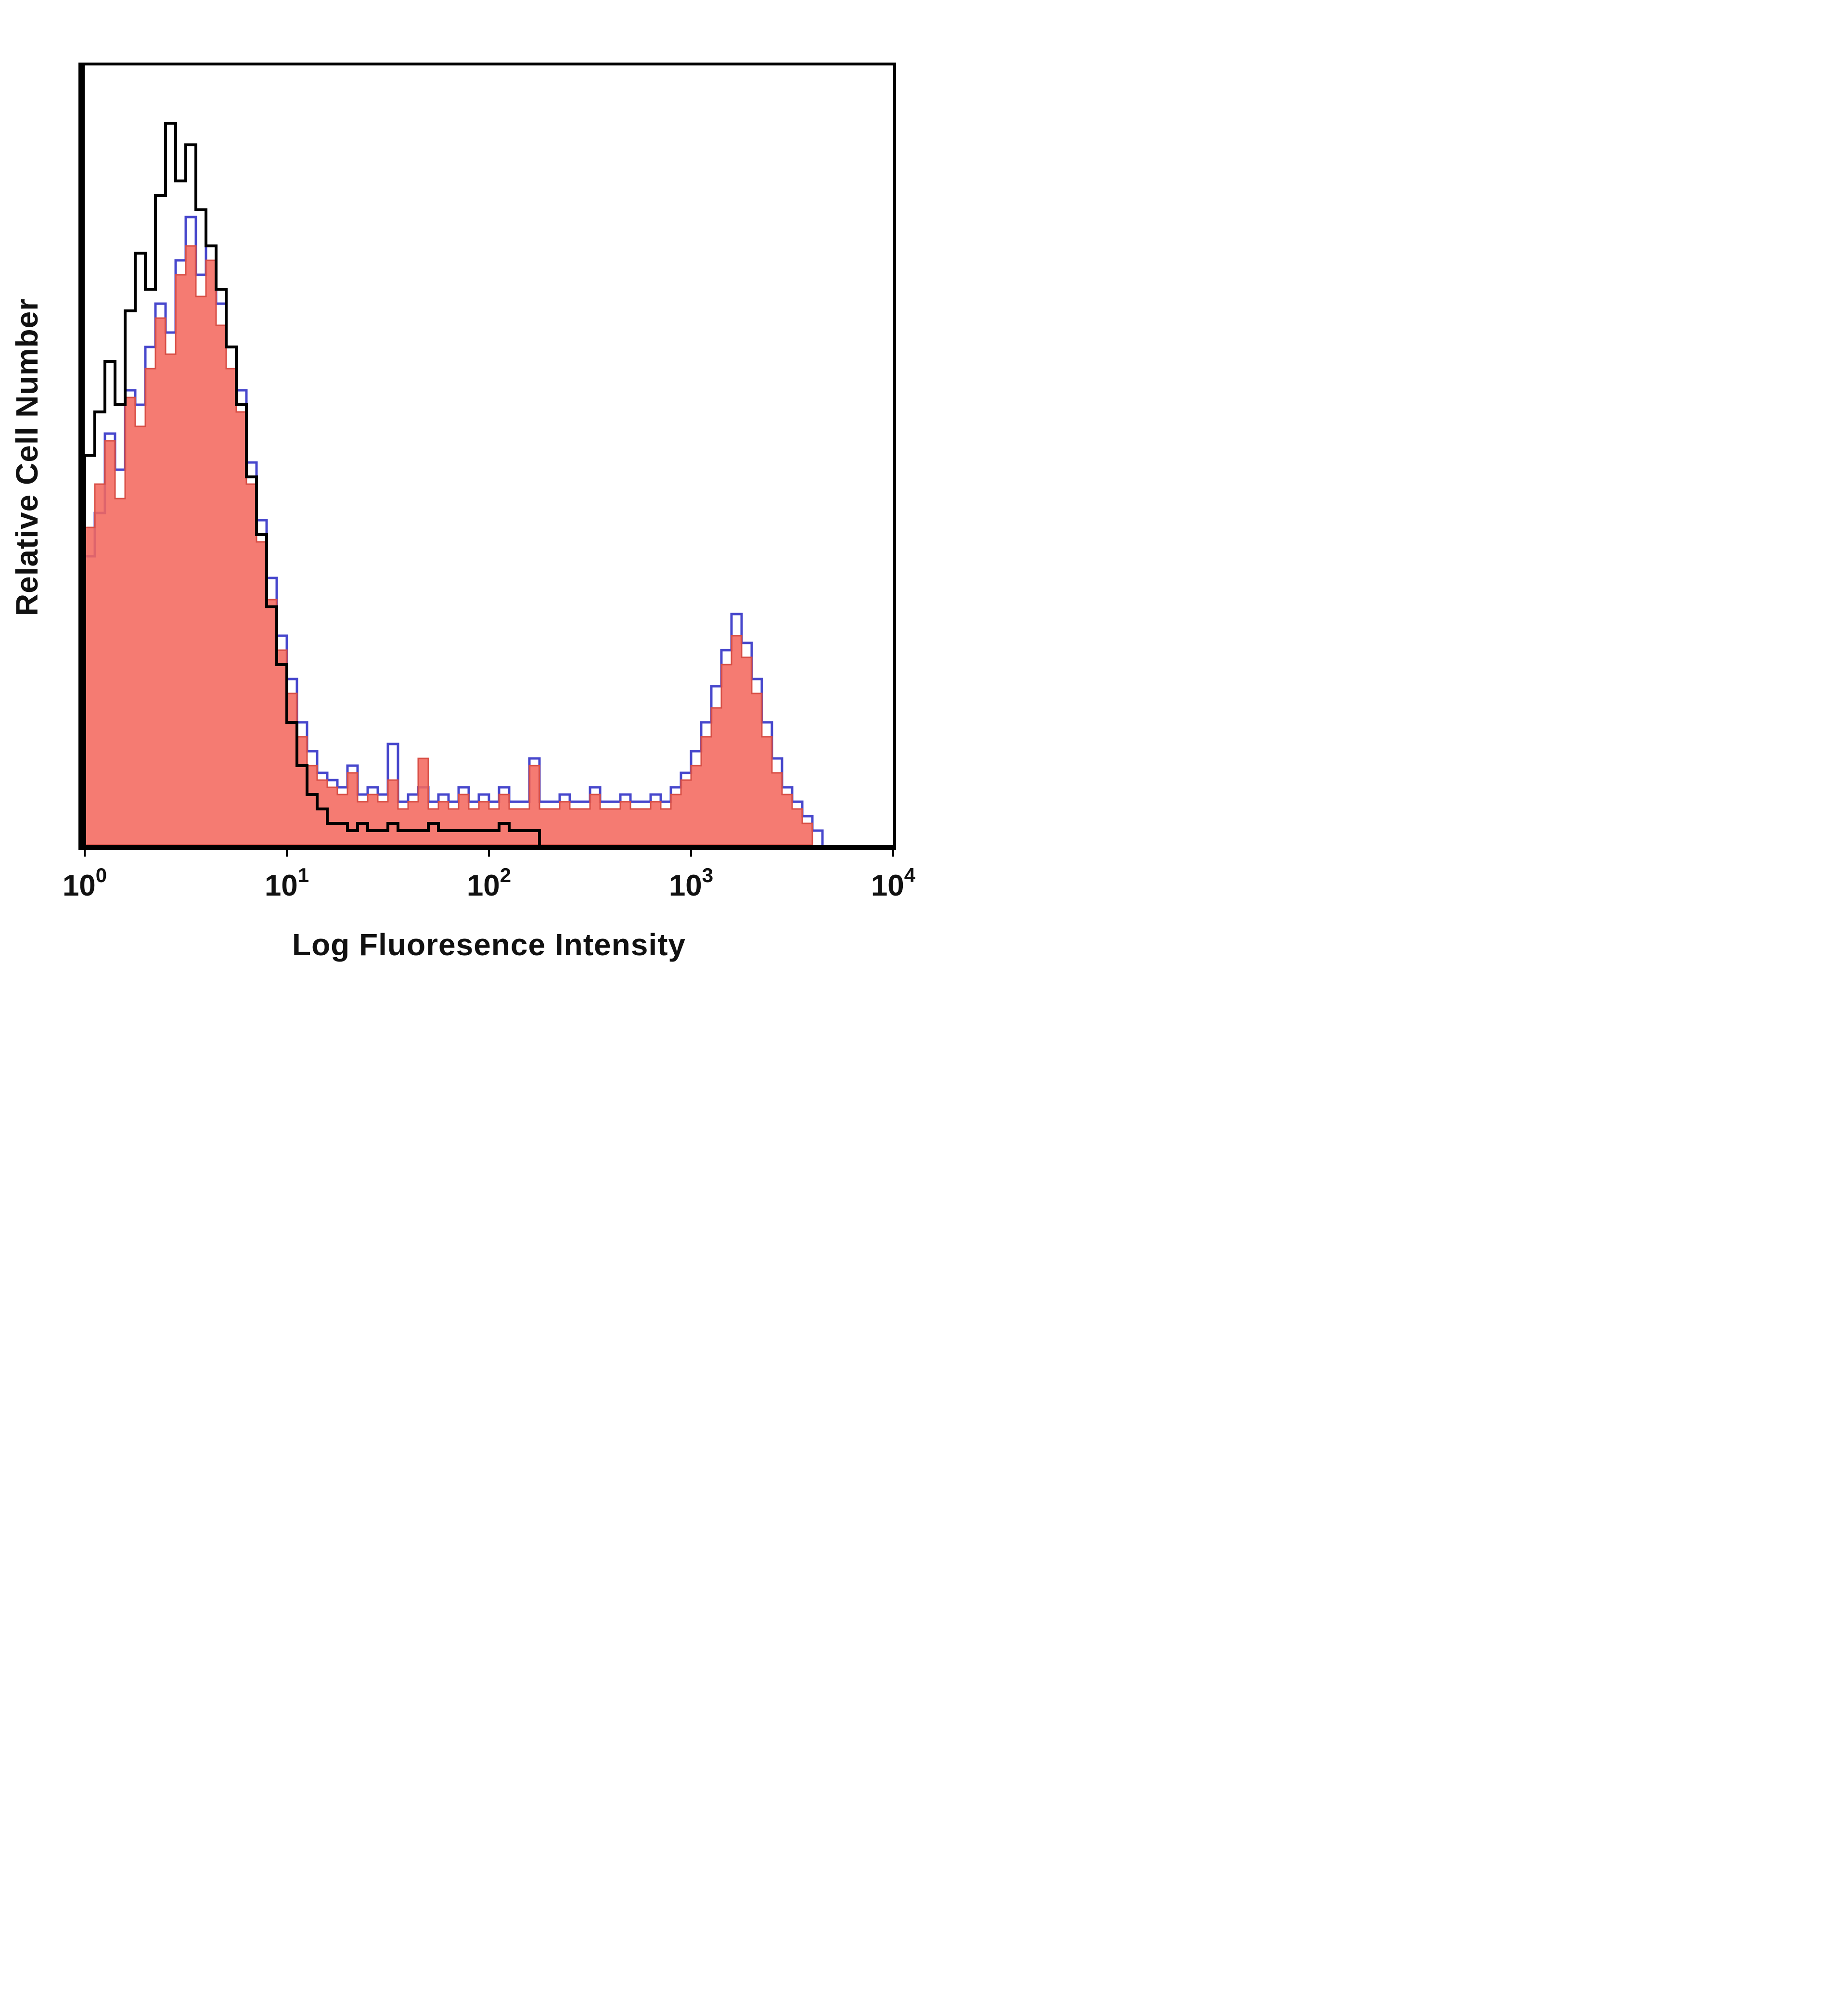 The image size is (1848, 2000). I want to click on x-axis-label: Log Fluoresence Intensity, so click(489, 944).